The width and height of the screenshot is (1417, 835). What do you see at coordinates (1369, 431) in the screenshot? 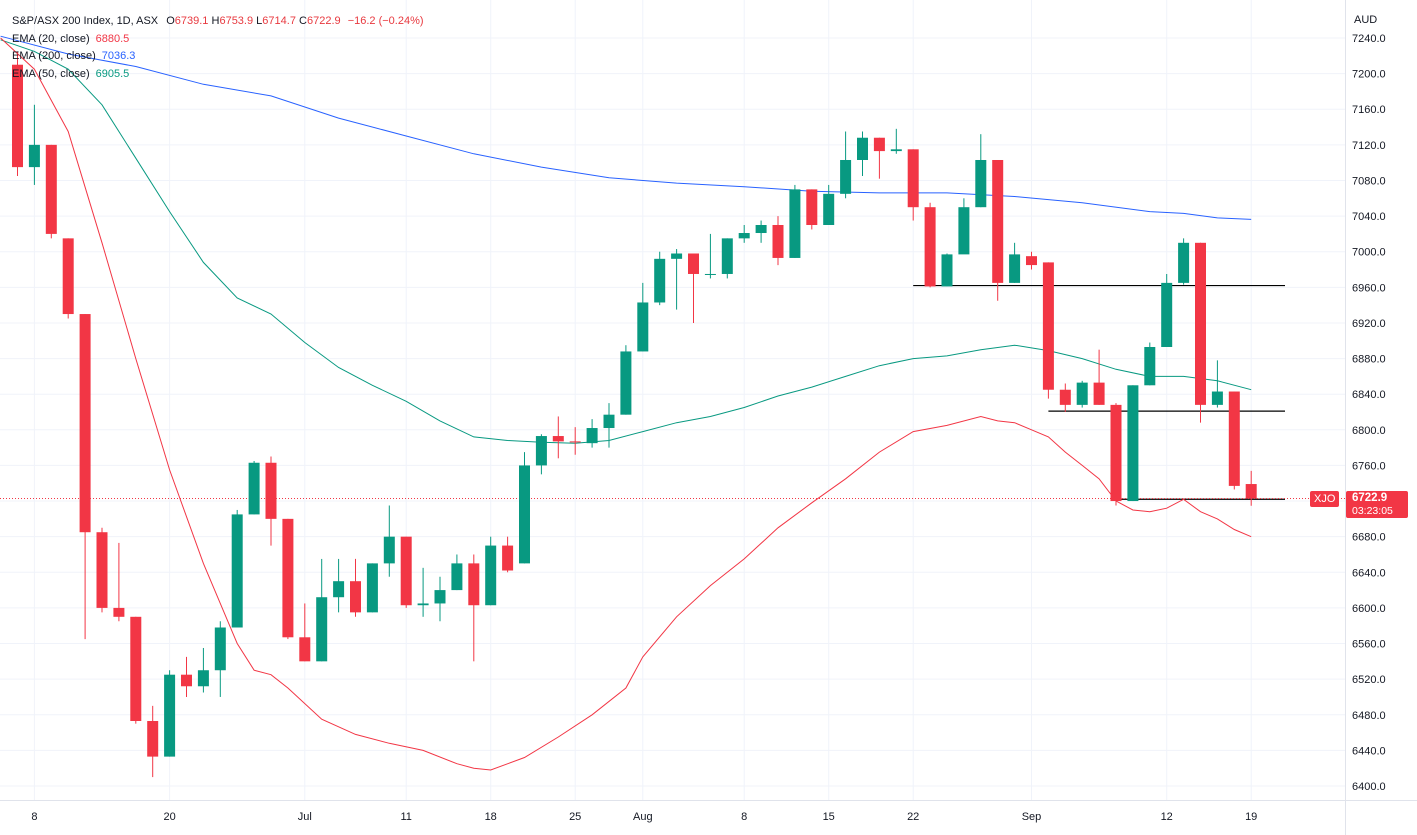
I see `price-tick-label: 6800.0` at bounding box center [1369, 431].